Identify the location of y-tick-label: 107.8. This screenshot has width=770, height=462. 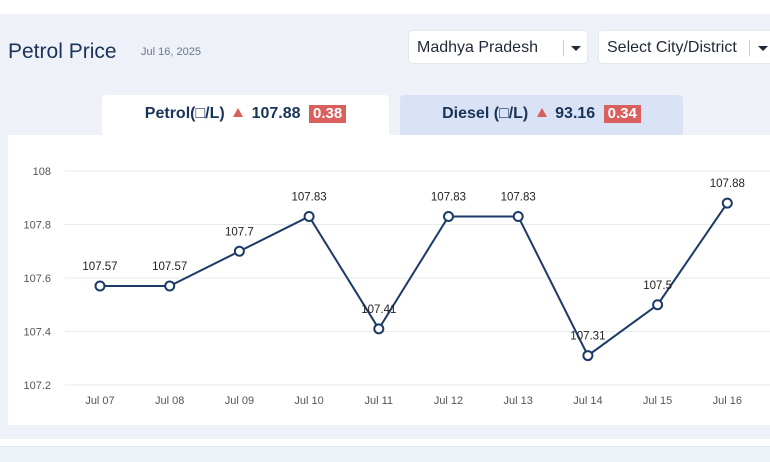
(37, 226).